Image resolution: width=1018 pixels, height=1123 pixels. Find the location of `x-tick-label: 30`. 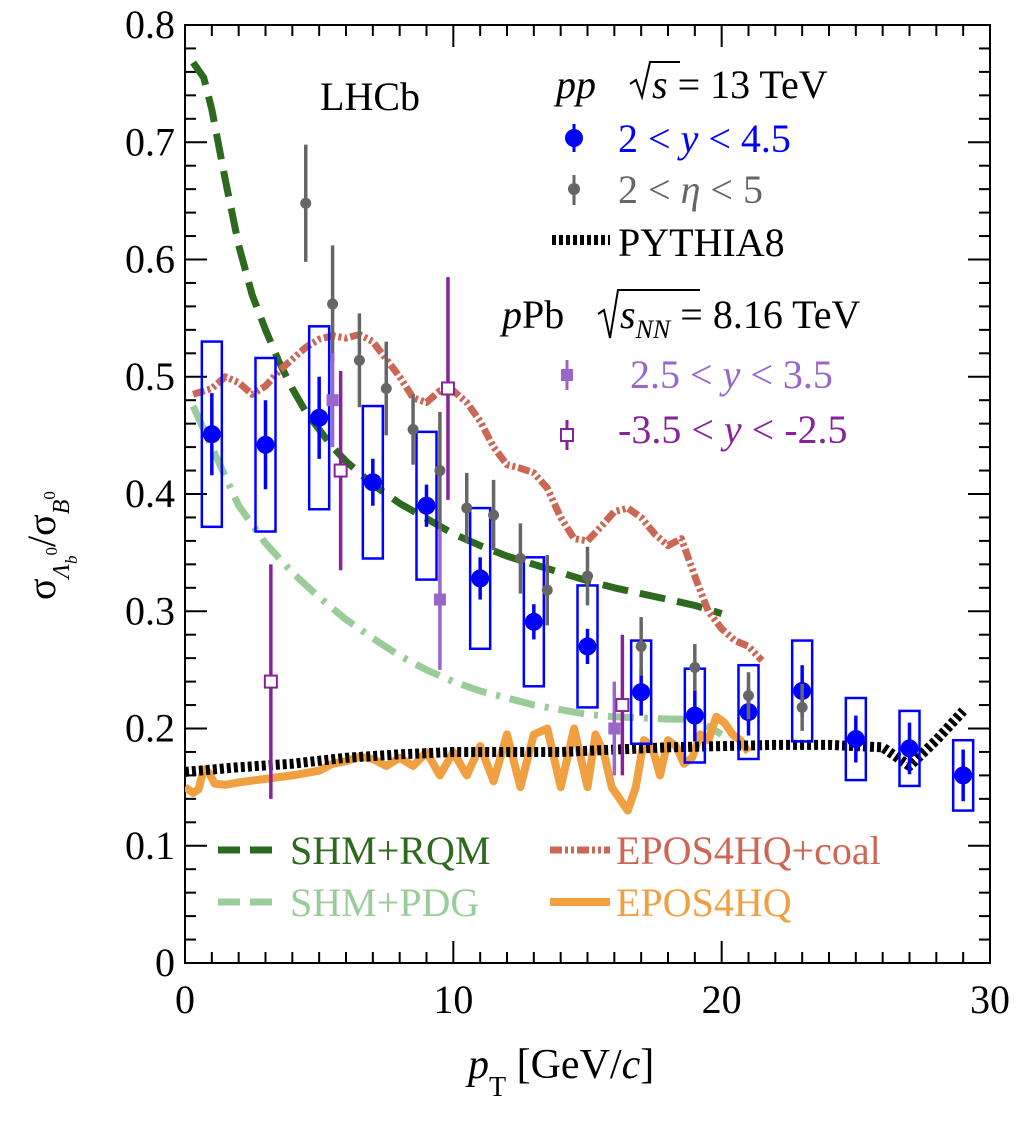

x-tick-label: 30 is located at coordinates (990, 999).